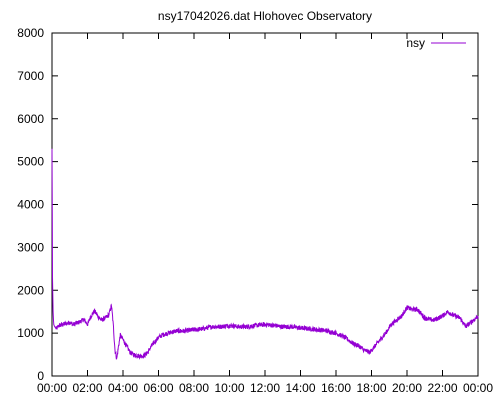 This screenshot has height=400, width=500. Describe the element at coordinates (265, 388) in the screenshot. I see `x-tick-label: 12:00` at that location.